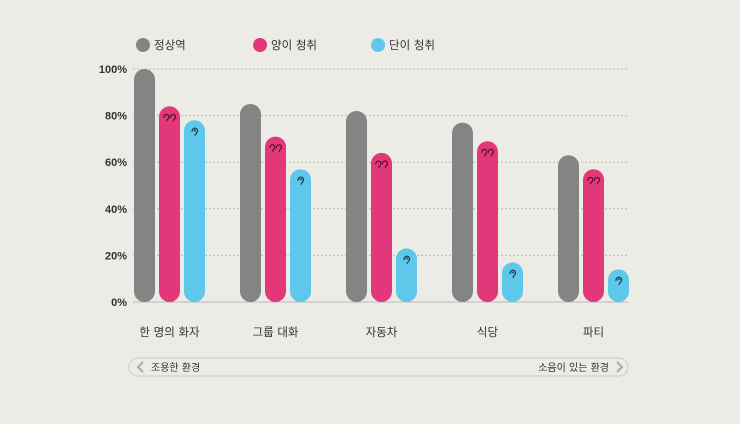 This screenshot has width=740, height=424. What do you see at coordinates (170, 45) in the screenshot?
I see `legend-label: 정상역` at bounding box center [170, 45].